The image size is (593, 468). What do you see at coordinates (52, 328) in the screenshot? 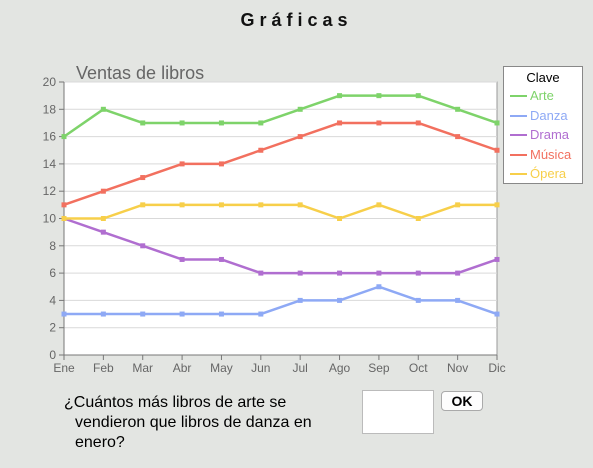
I see `y-tick-label: 2` at bounding box center [52, 328].